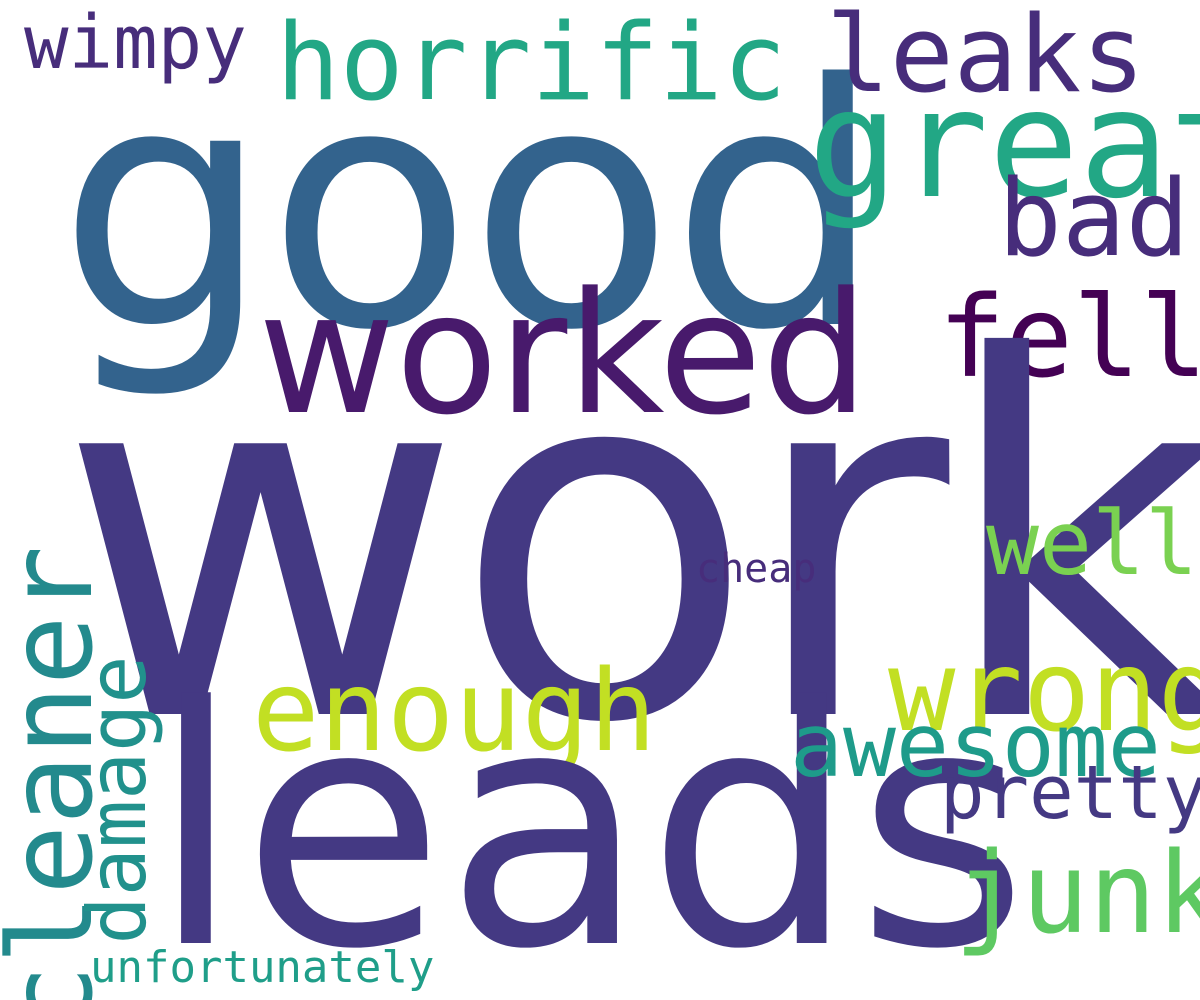 The height and width of the screenshot is (1000, 1200). What do you see at coordinates (563, 354) in the screenshot?
I see `word-worked: worked` at bounding box center [563, 354].